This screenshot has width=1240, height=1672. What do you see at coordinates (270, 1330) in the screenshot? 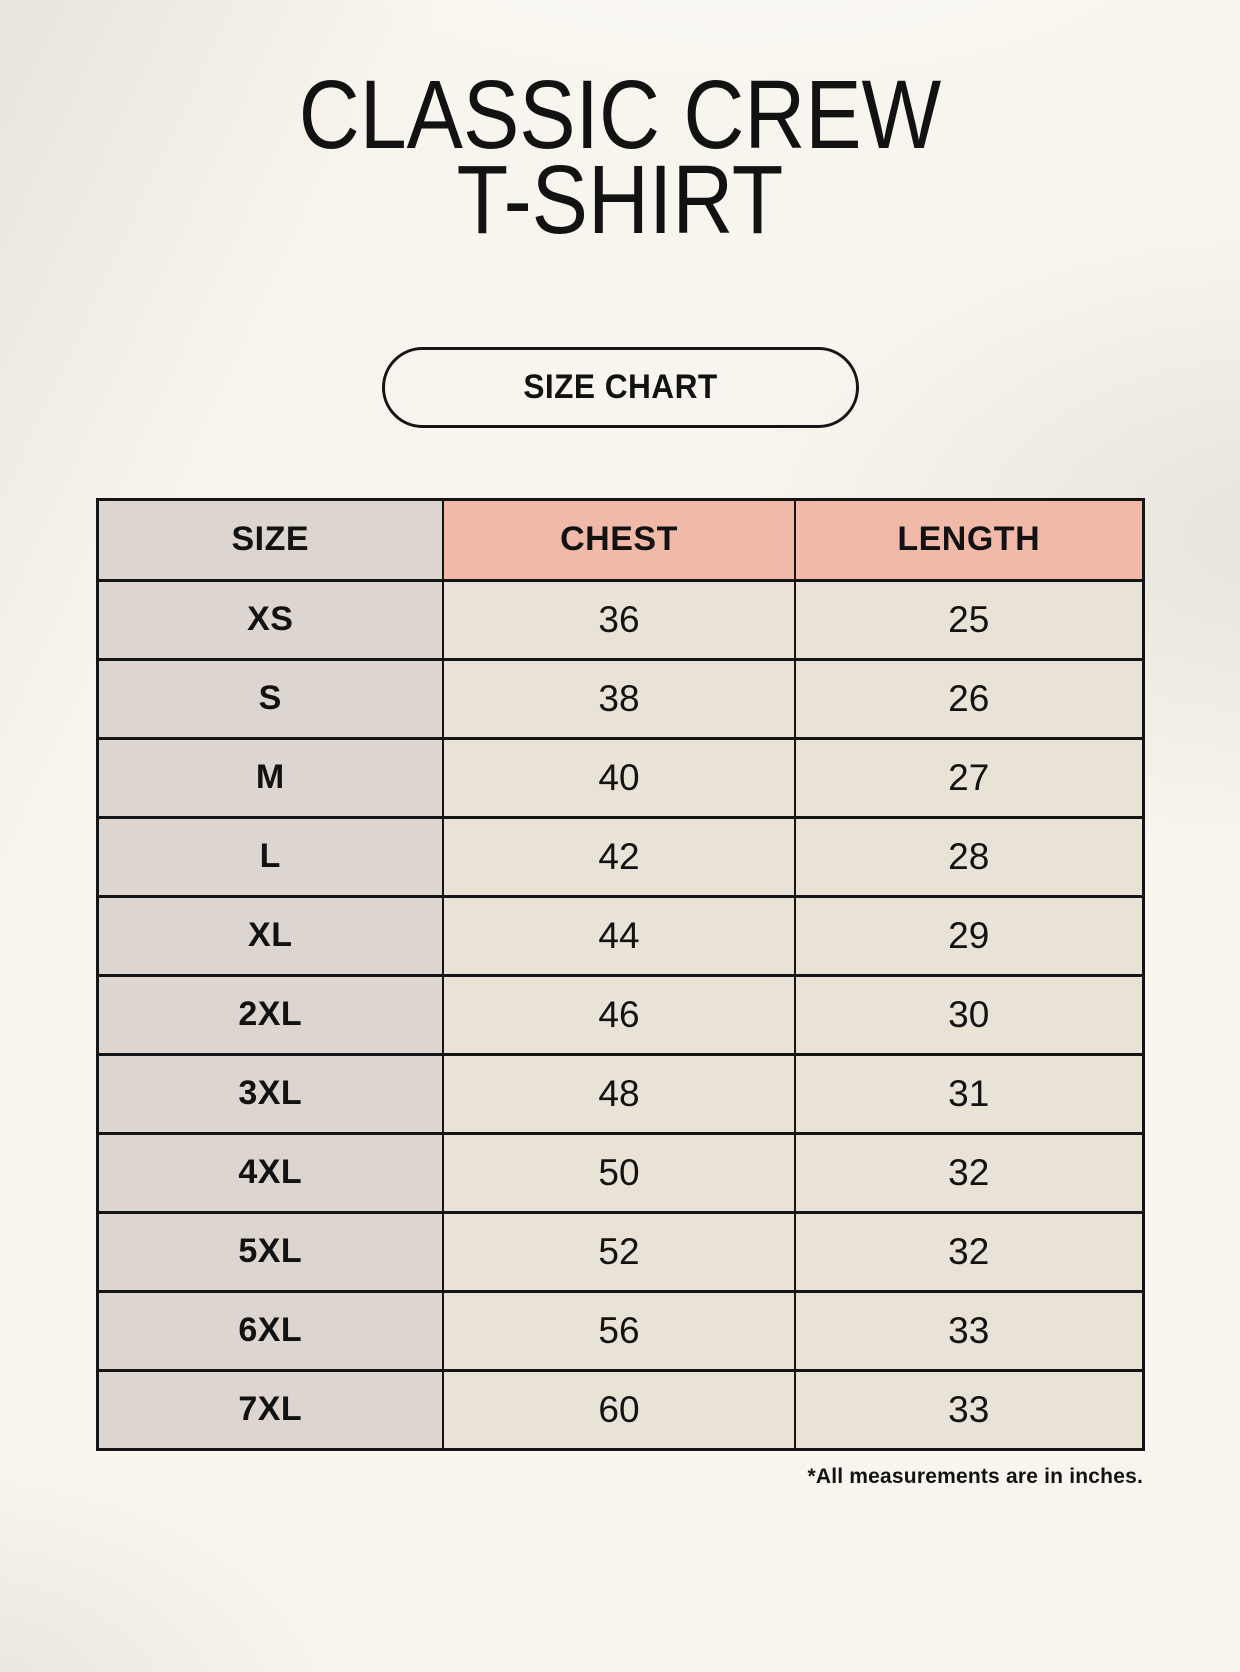
I see `size-cell: 6XL` at bounding box center [270, 1330].